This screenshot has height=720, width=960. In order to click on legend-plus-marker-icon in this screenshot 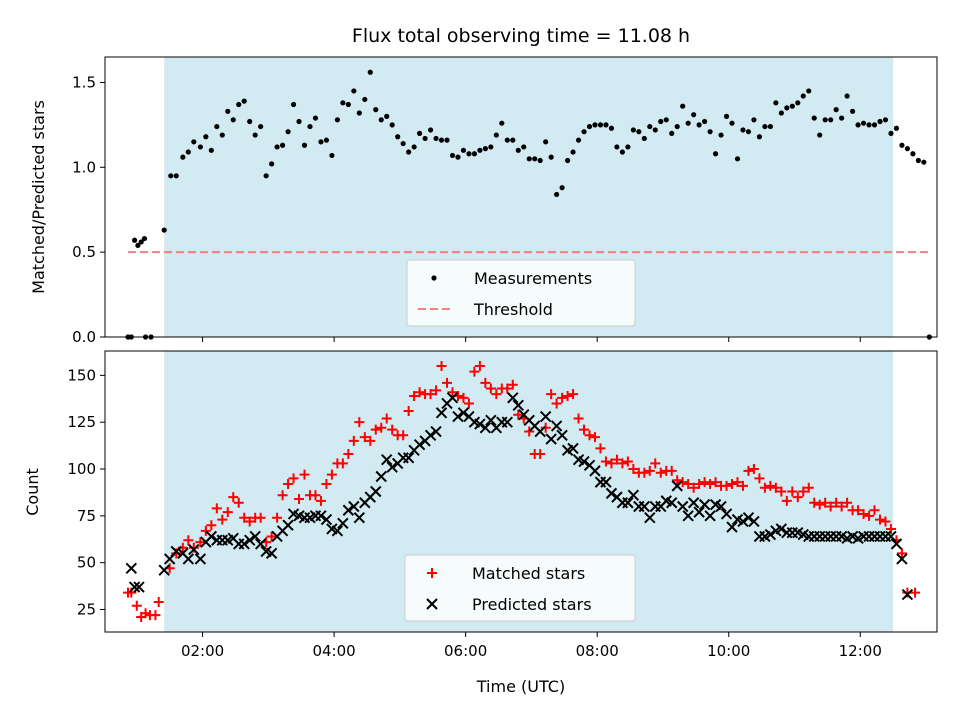, I will do `click(432, 573)`.